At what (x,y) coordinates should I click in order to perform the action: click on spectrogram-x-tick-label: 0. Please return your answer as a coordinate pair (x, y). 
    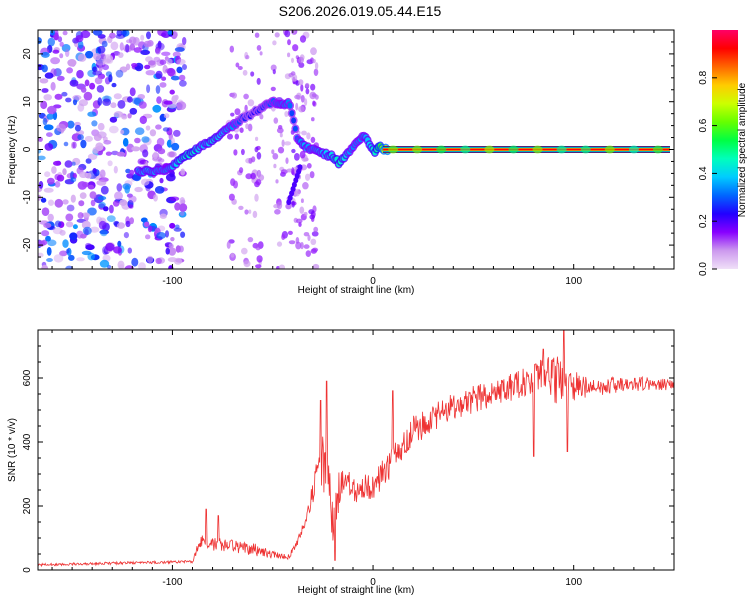
    Looking at the image, I should click on (373, 281).